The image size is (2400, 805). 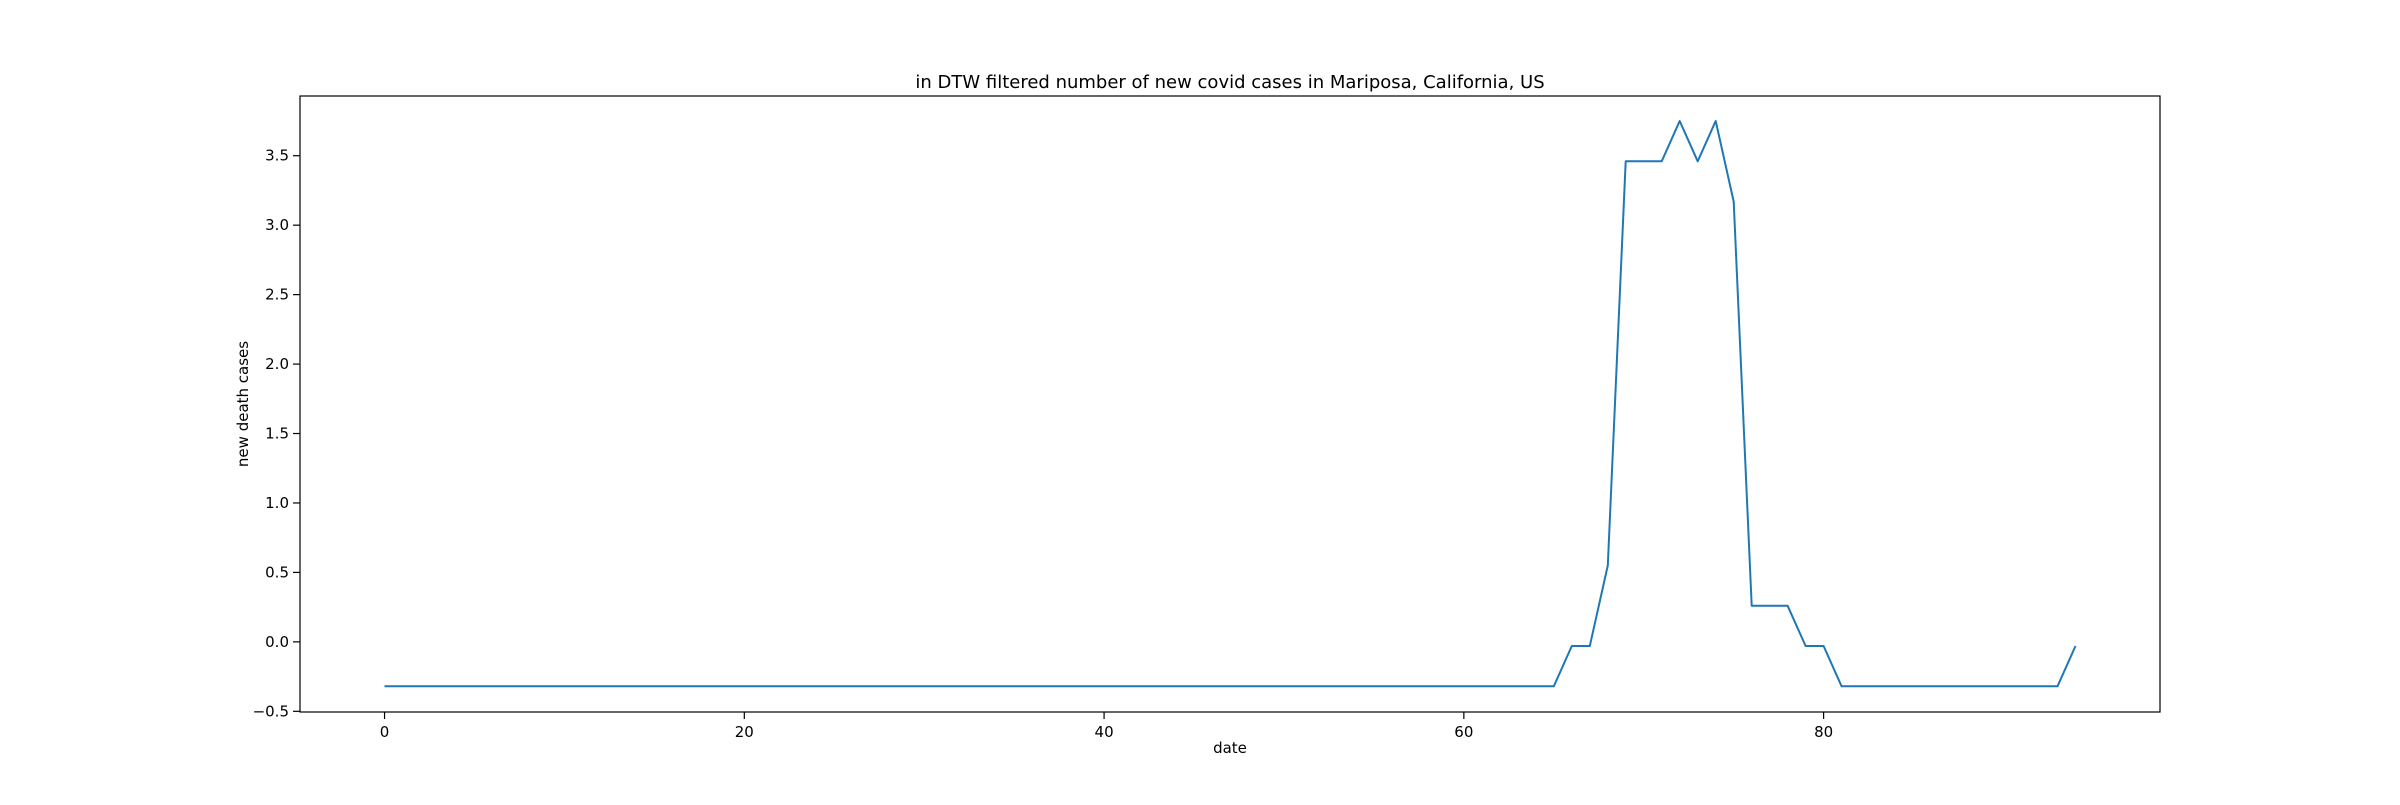 What do you see at coordinates (1823, 732) in the screenshot?
I see `x-tick-label: 80` at bounding box center [1823, 732].